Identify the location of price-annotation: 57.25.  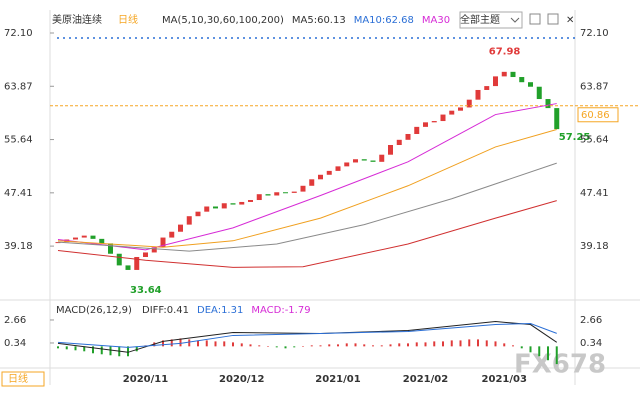
(575, 137).